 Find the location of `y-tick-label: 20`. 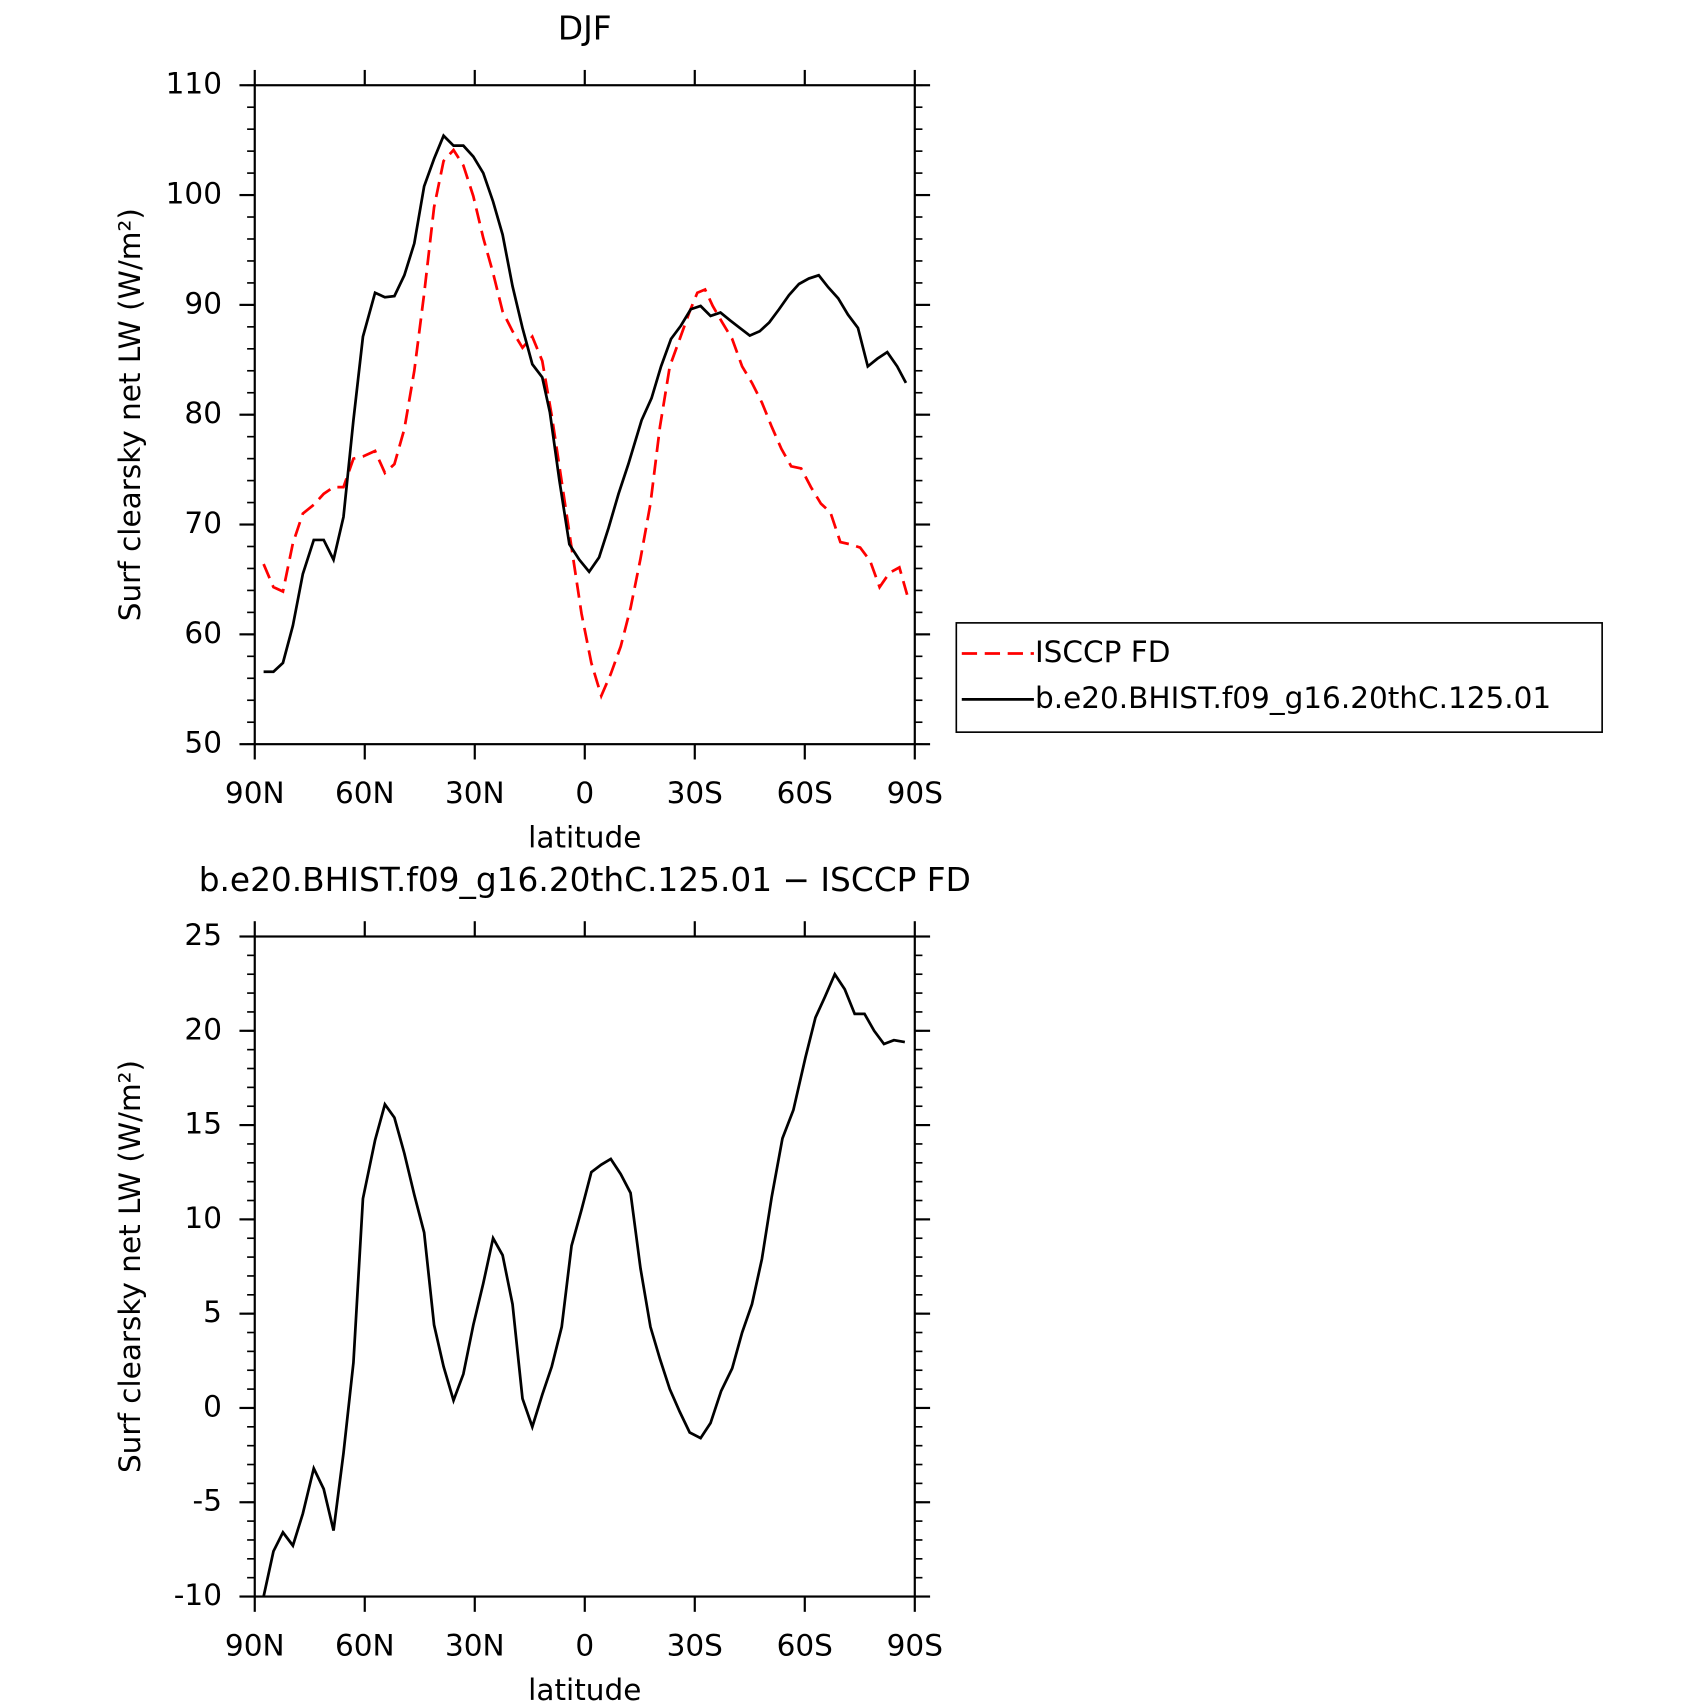

y-tick-label: 20 is located at coordinates (203, 1029).